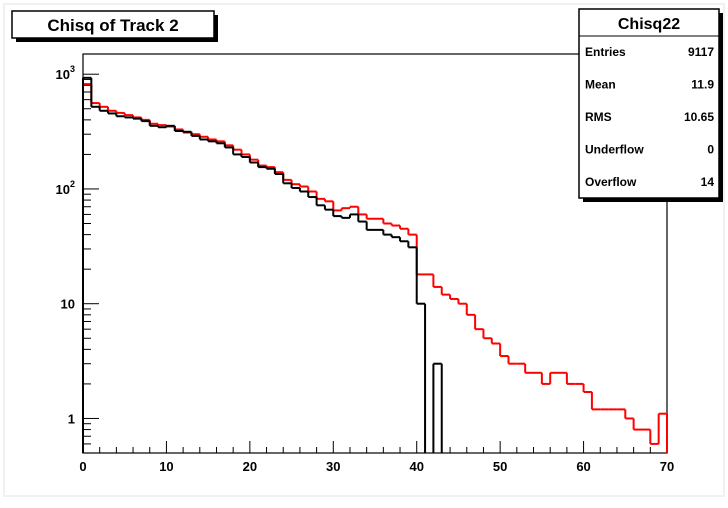 The image size is (728, 508). Describe the element at coordinates (583, 466) in the screenshot. I see `x-tick-label: 60` at that location.